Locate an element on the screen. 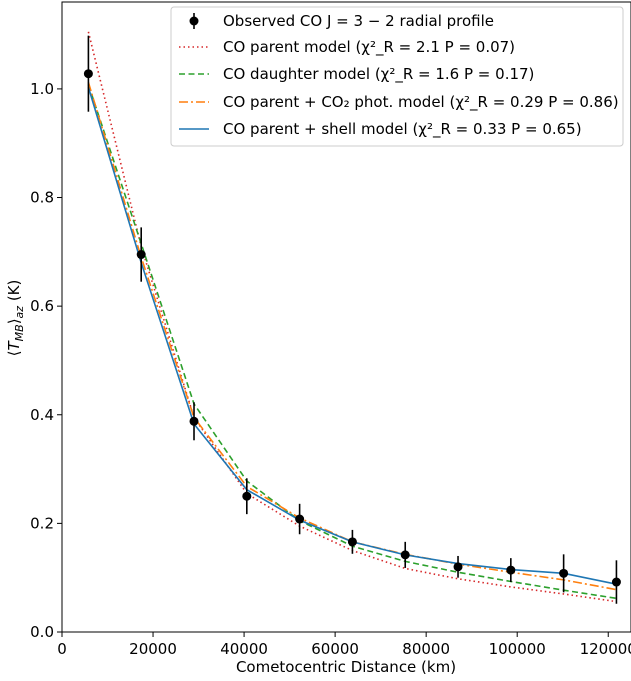 This screenshot has height=681, width=631. legend-entry-observed: Observed CO J = 3 − 2 radial profile is located at coordinates (358, 21).